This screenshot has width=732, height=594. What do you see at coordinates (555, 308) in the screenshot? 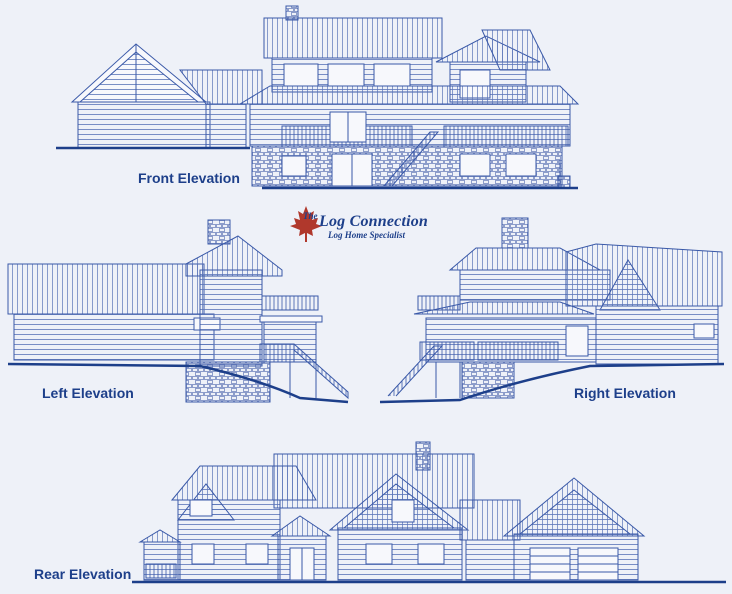
I see `right-elevation-drawing` at bounding box center [555, 308].